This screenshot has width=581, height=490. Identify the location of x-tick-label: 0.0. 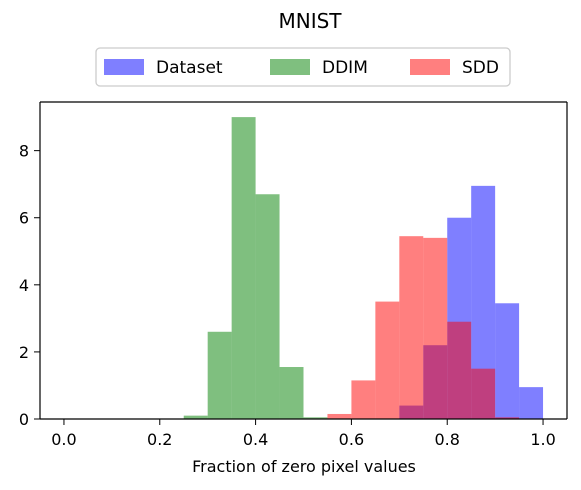
(63, 439).